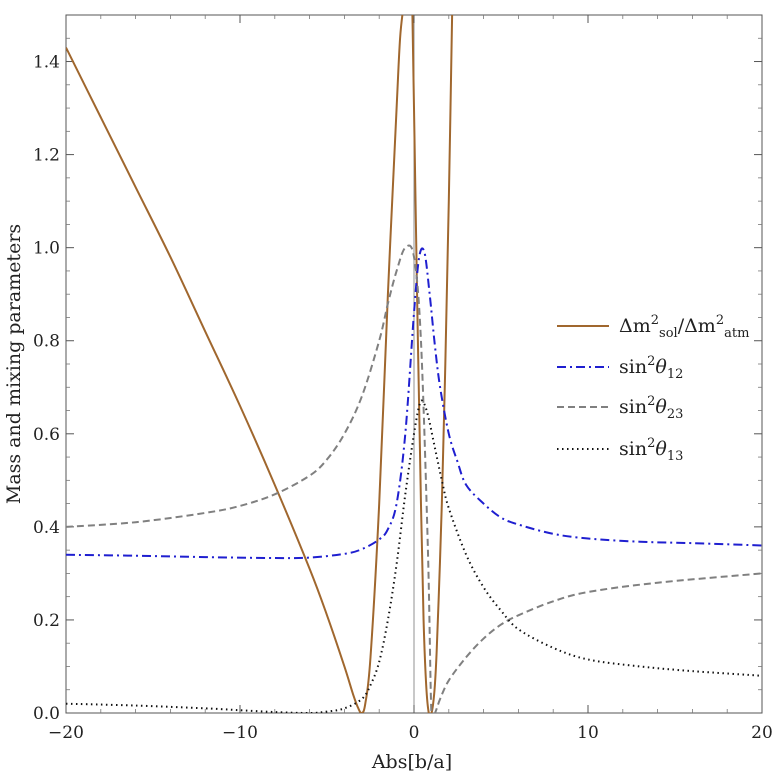  Describe the element at coordinates (46, 528) in the screenshot. I see `y-tick-label: 0.4` at that location.